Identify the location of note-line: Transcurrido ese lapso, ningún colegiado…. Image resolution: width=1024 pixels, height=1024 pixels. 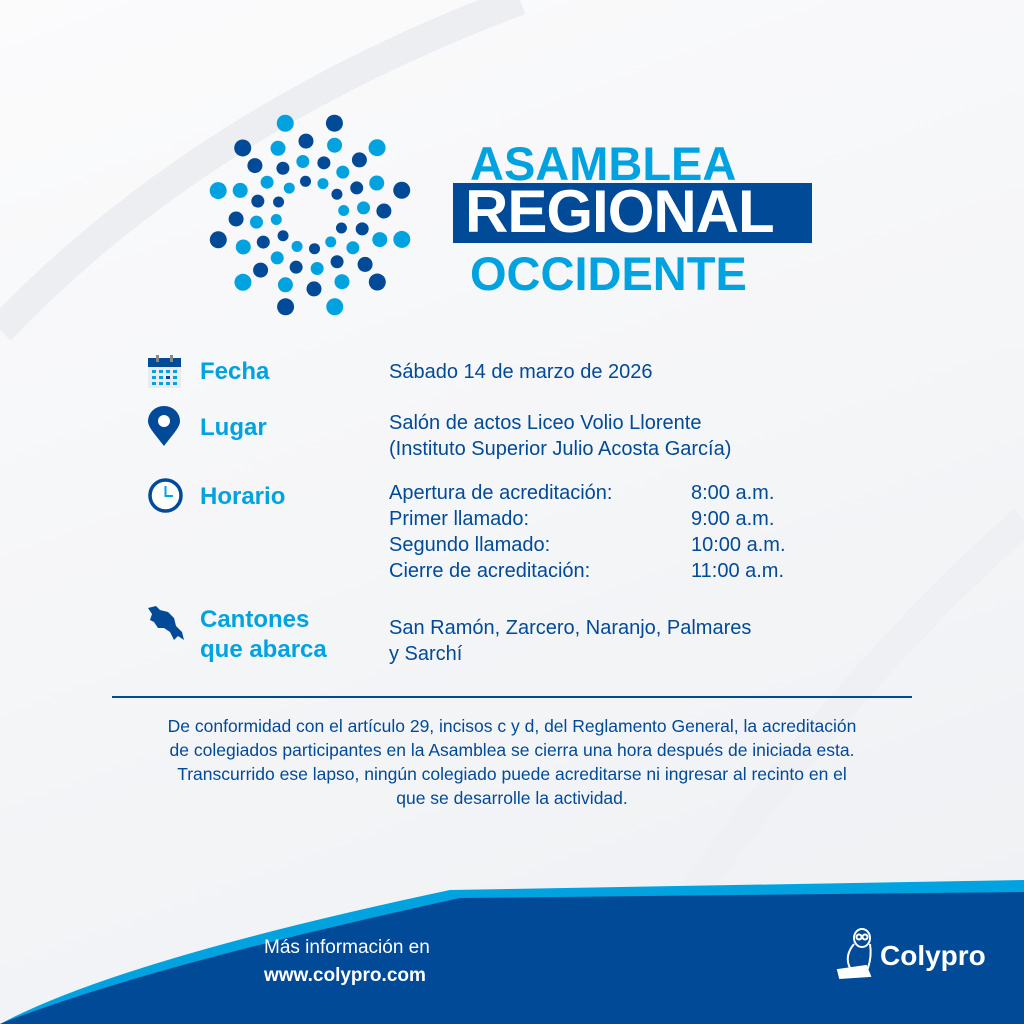
(512, 774).